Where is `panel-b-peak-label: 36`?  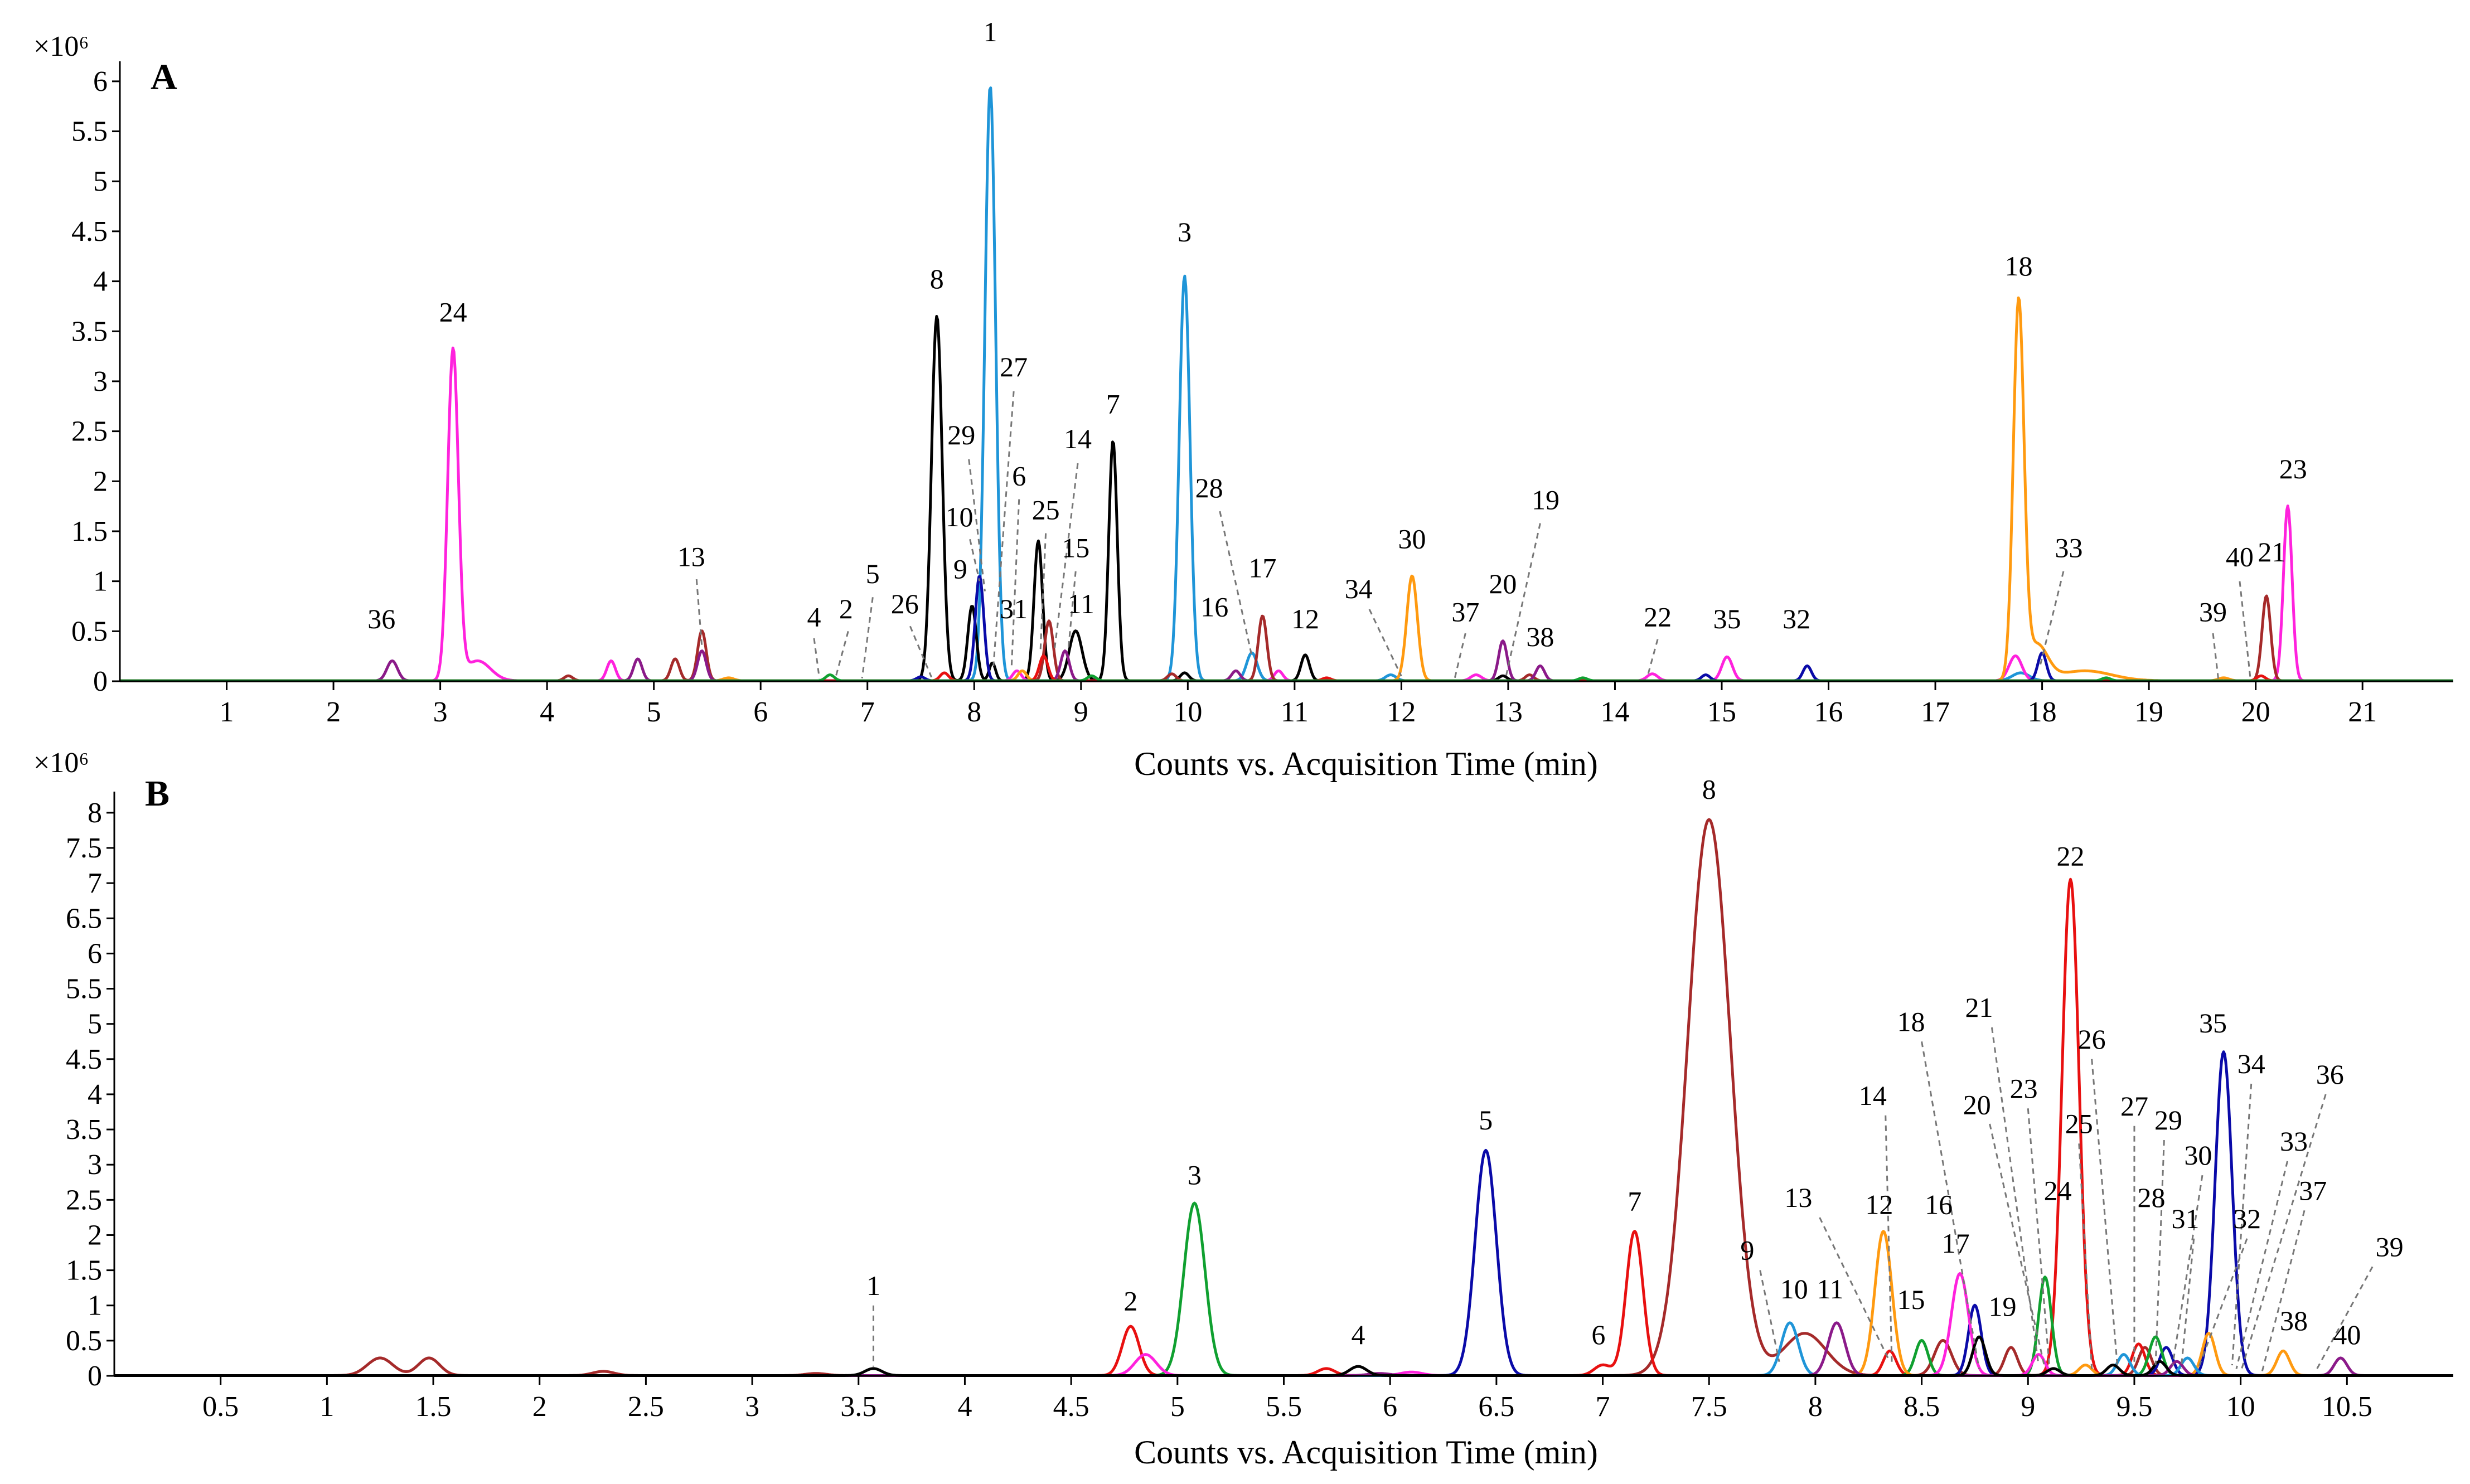 panel-b-peak-label: 36 is located at coordinates (2330, 1074).